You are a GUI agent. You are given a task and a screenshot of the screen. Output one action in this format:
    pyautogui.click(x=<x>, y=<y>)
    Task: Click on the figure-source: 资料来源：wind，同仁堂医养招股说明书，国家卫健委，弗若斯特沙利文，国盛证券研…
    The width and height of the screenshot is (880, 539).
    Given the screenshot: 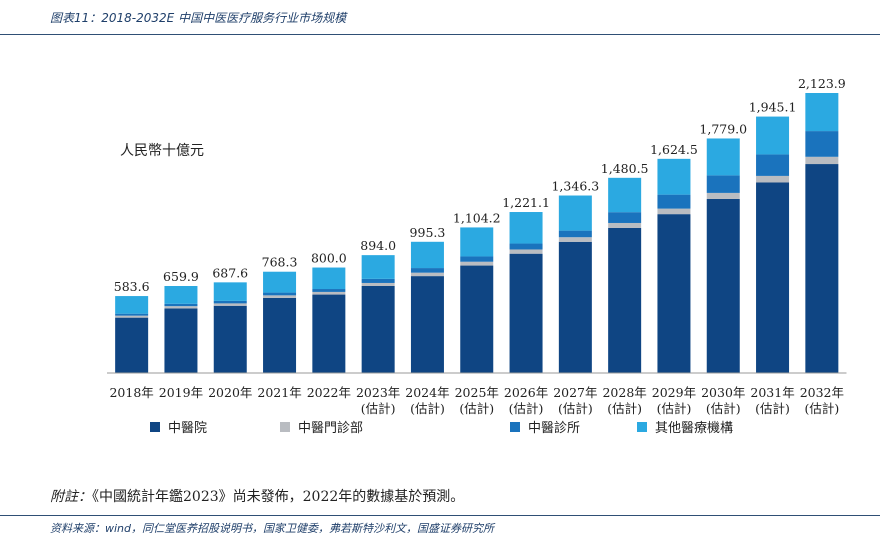 What is the action you would take?
    pyautogui.click(x=272, y=528)
    